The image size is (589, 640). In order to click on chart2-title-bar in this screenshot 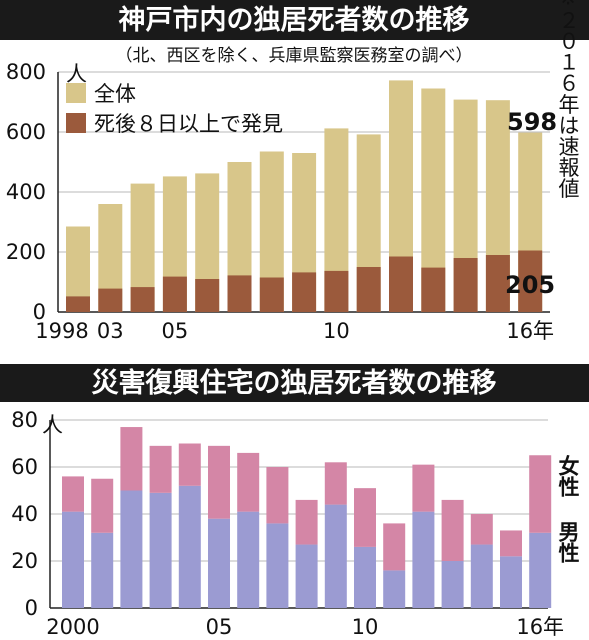, I will do `click(294, 383)`.